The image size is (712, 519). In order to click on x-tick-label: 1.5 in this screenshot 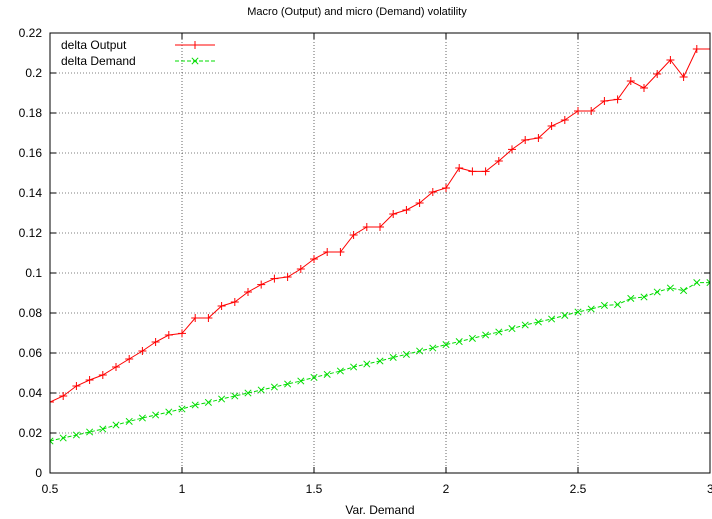, I will do `click(314, 489)`.